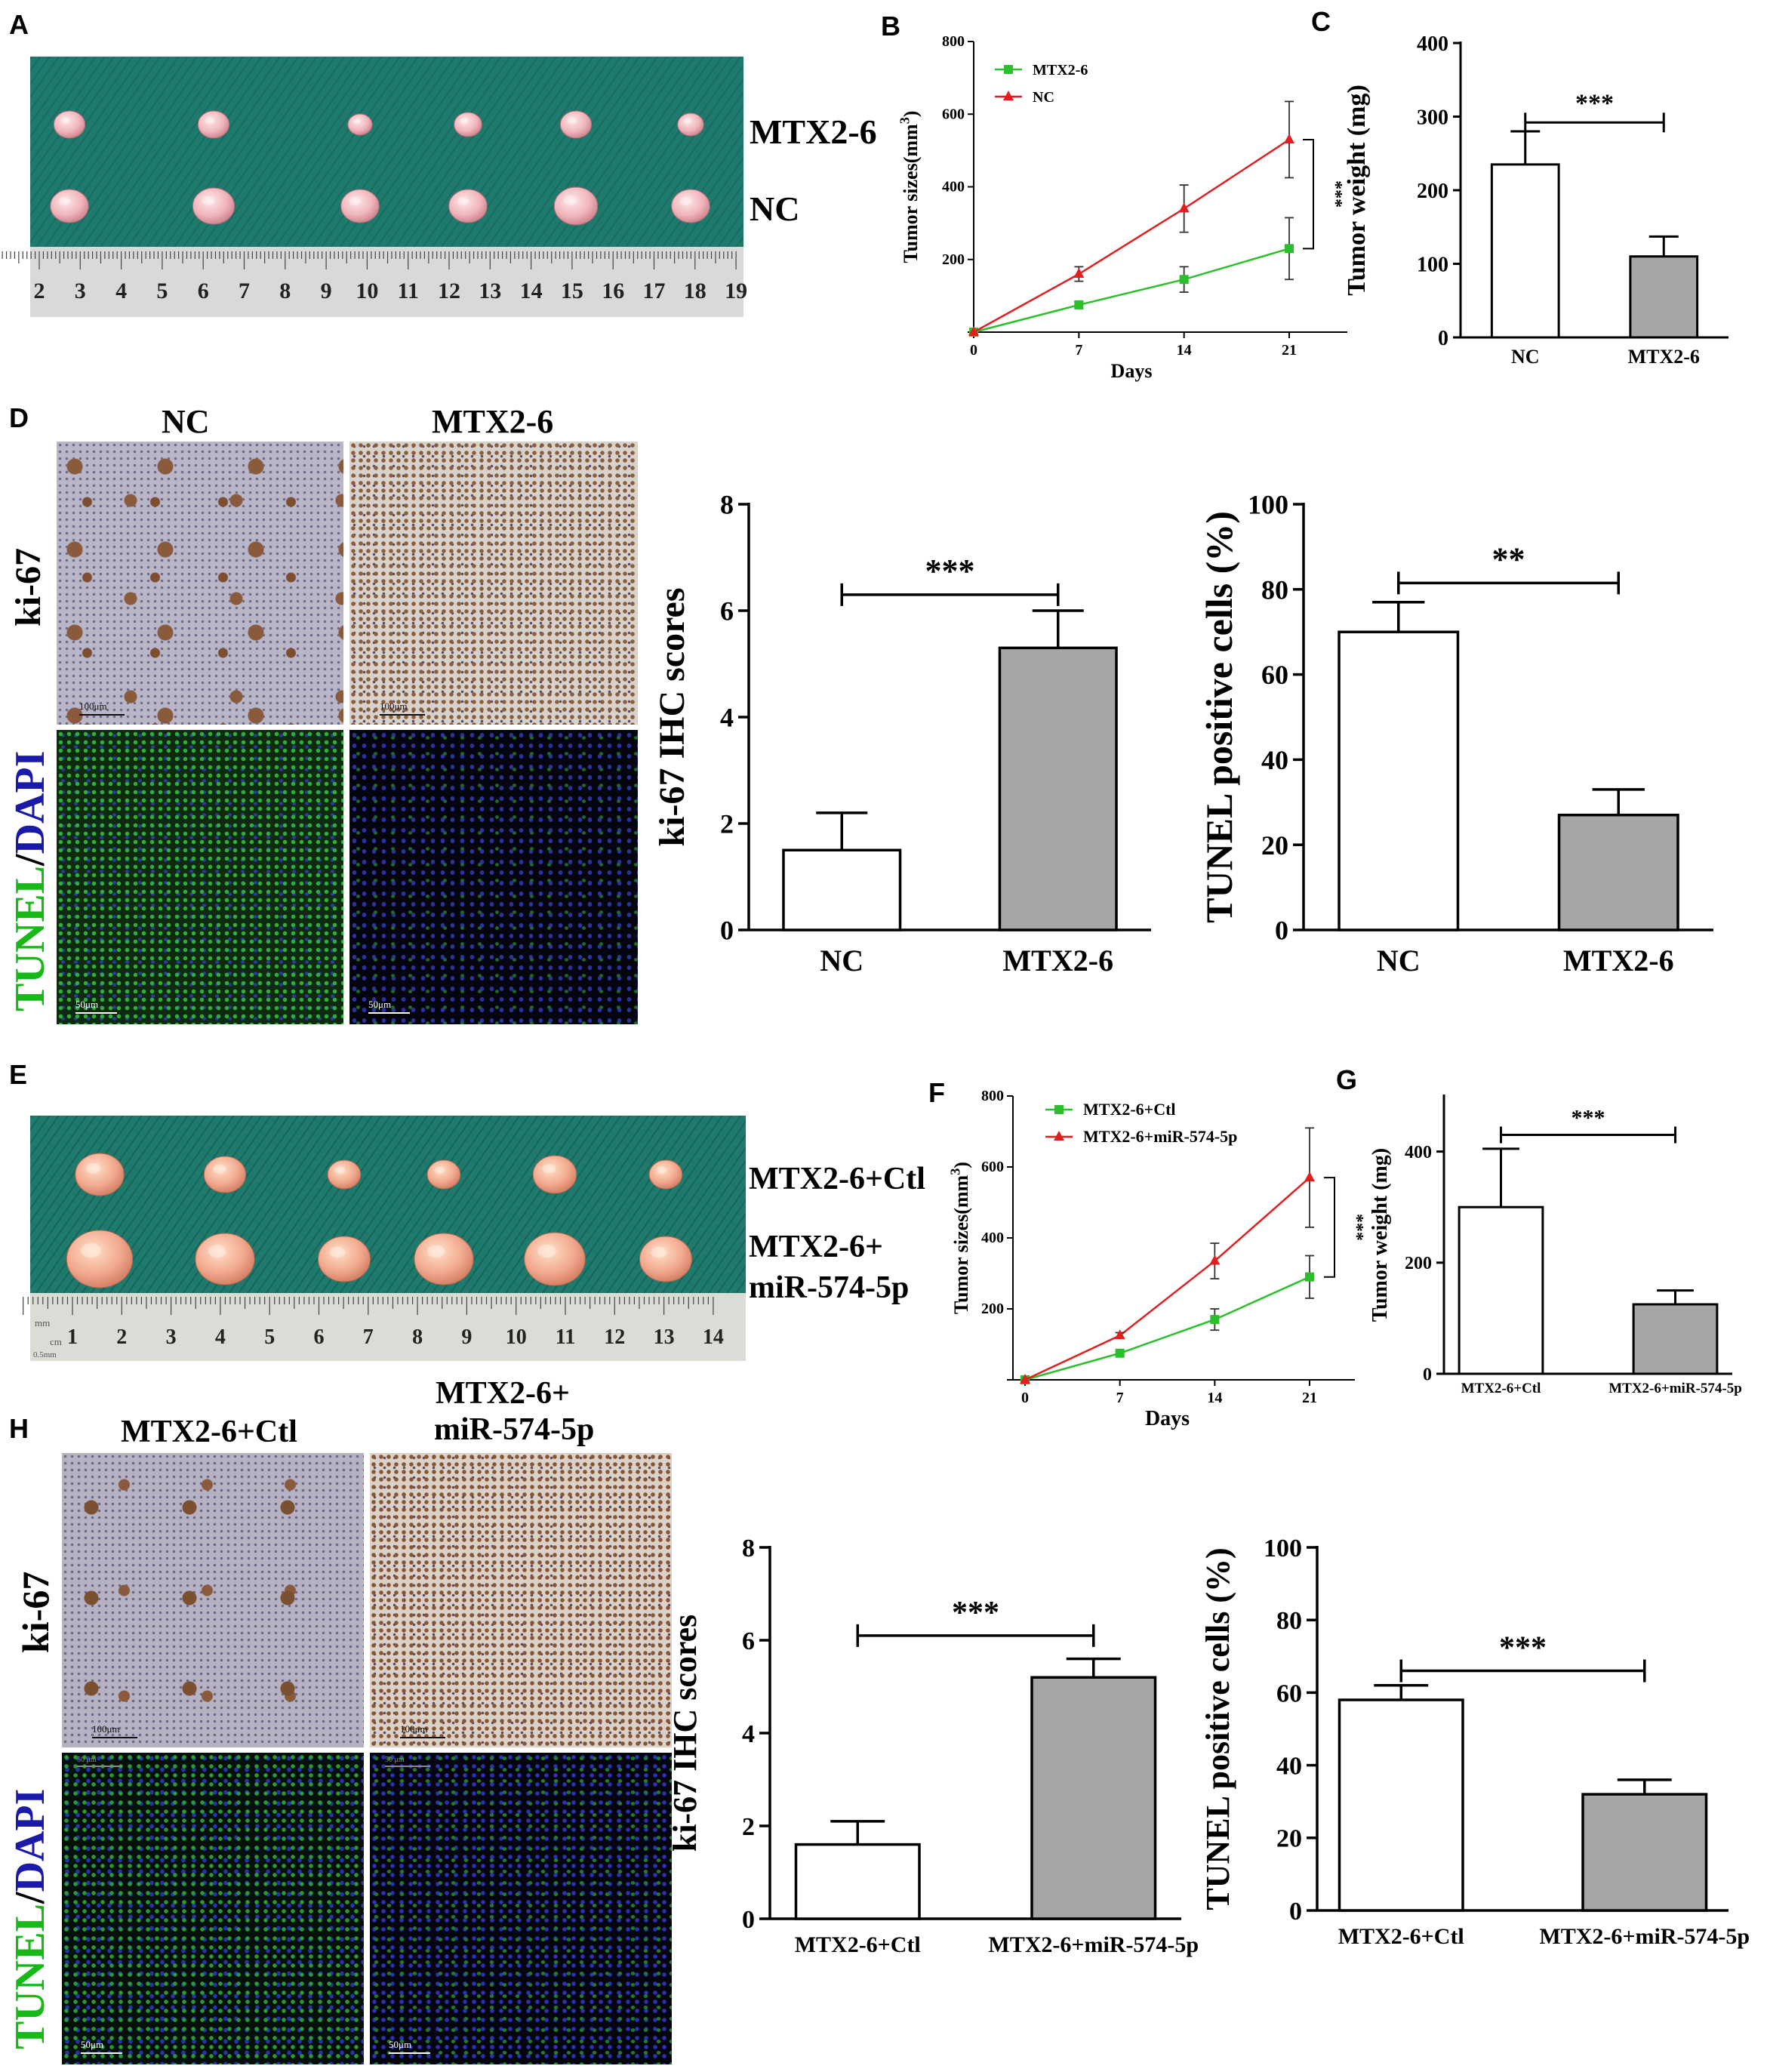  Describe the element at coordinates (572, 291) in the screenshot. I see `ruler-number: 15` at that location.